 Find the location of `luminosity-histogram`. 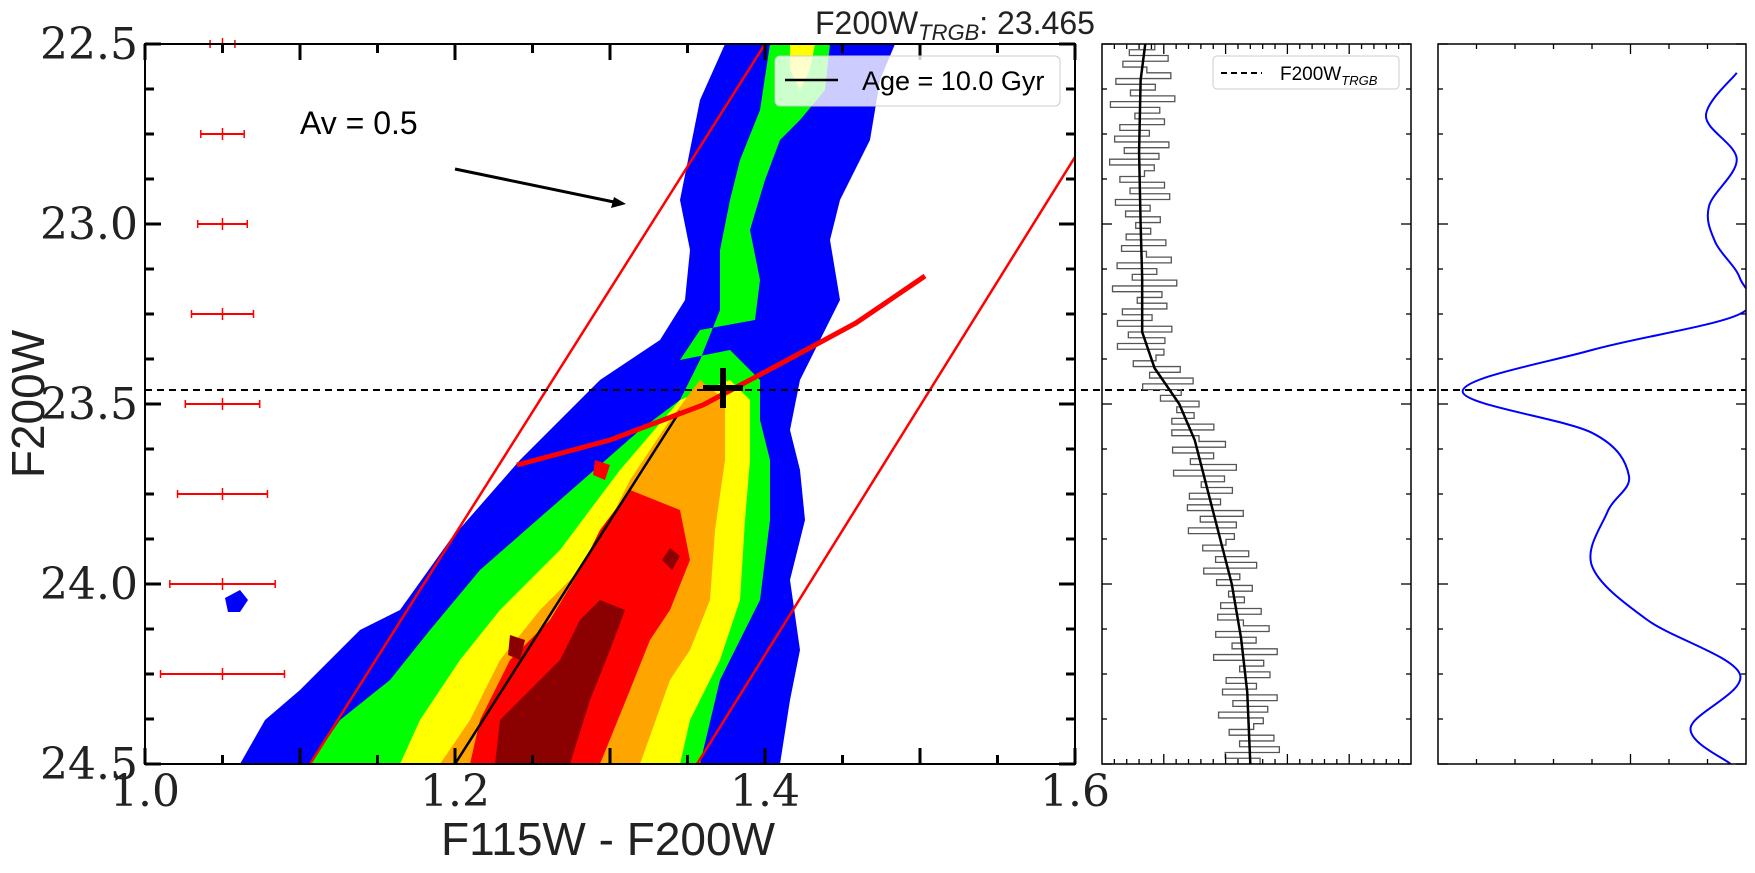

luminosity-histogram is located at coordinates (1194, 404).